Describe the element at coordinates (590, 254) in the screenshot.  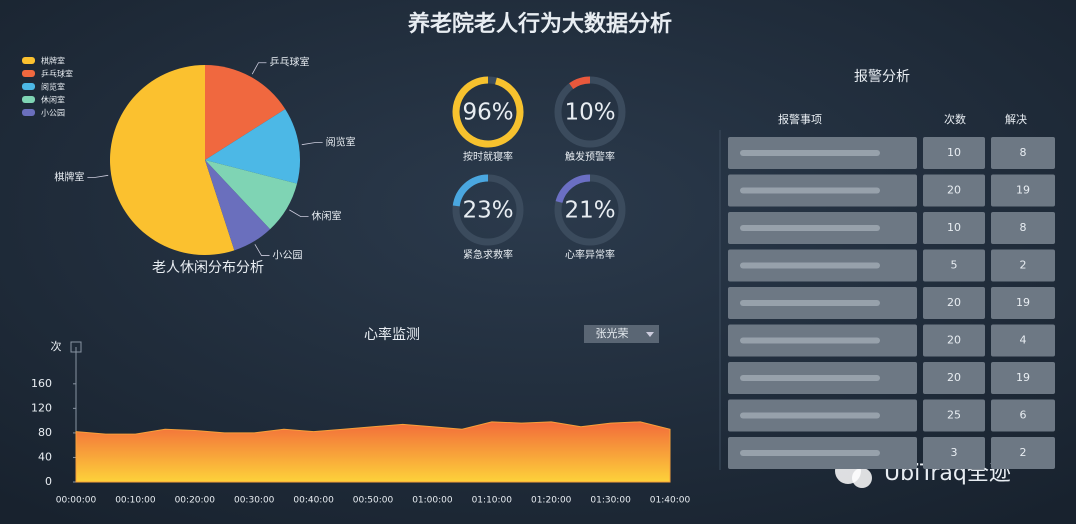
I see `gauge-label: 心率异常率` at that location.